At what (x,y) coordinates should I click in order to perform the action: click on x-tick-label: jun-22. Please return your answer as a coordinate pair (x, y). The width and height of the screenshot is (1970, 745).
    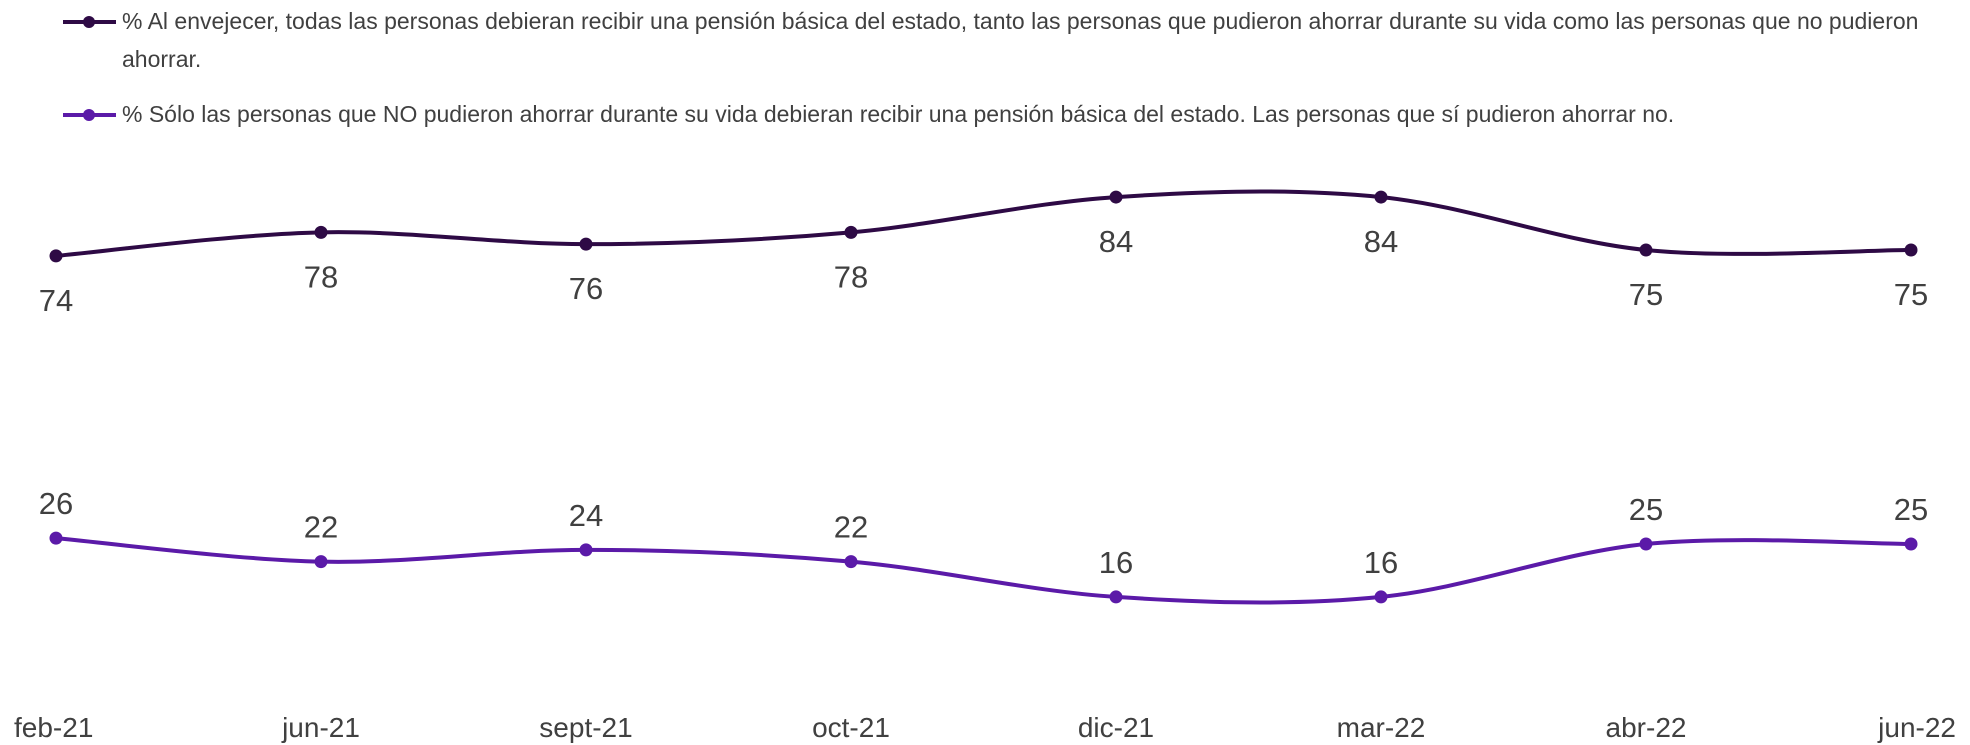
    Looking at the image, I should click on (1916, 727).